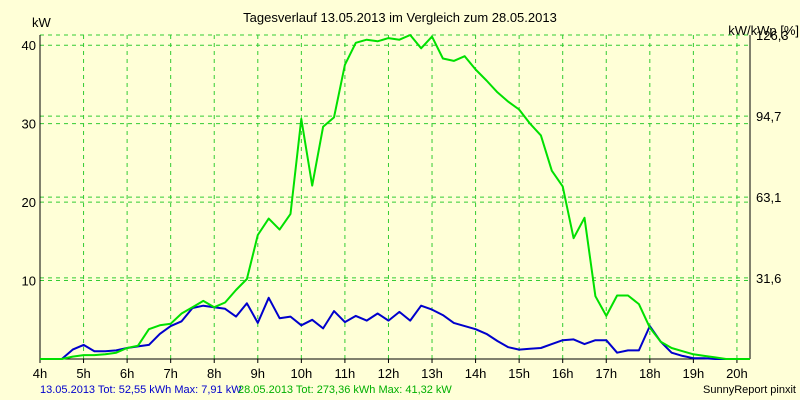  Describe the element at coordinates (141, 390) in the screenshot. I see `legend-blue-summary: 13.05.2013 Tot: 52,55 kWh Max: 7,91 kW` at that location.